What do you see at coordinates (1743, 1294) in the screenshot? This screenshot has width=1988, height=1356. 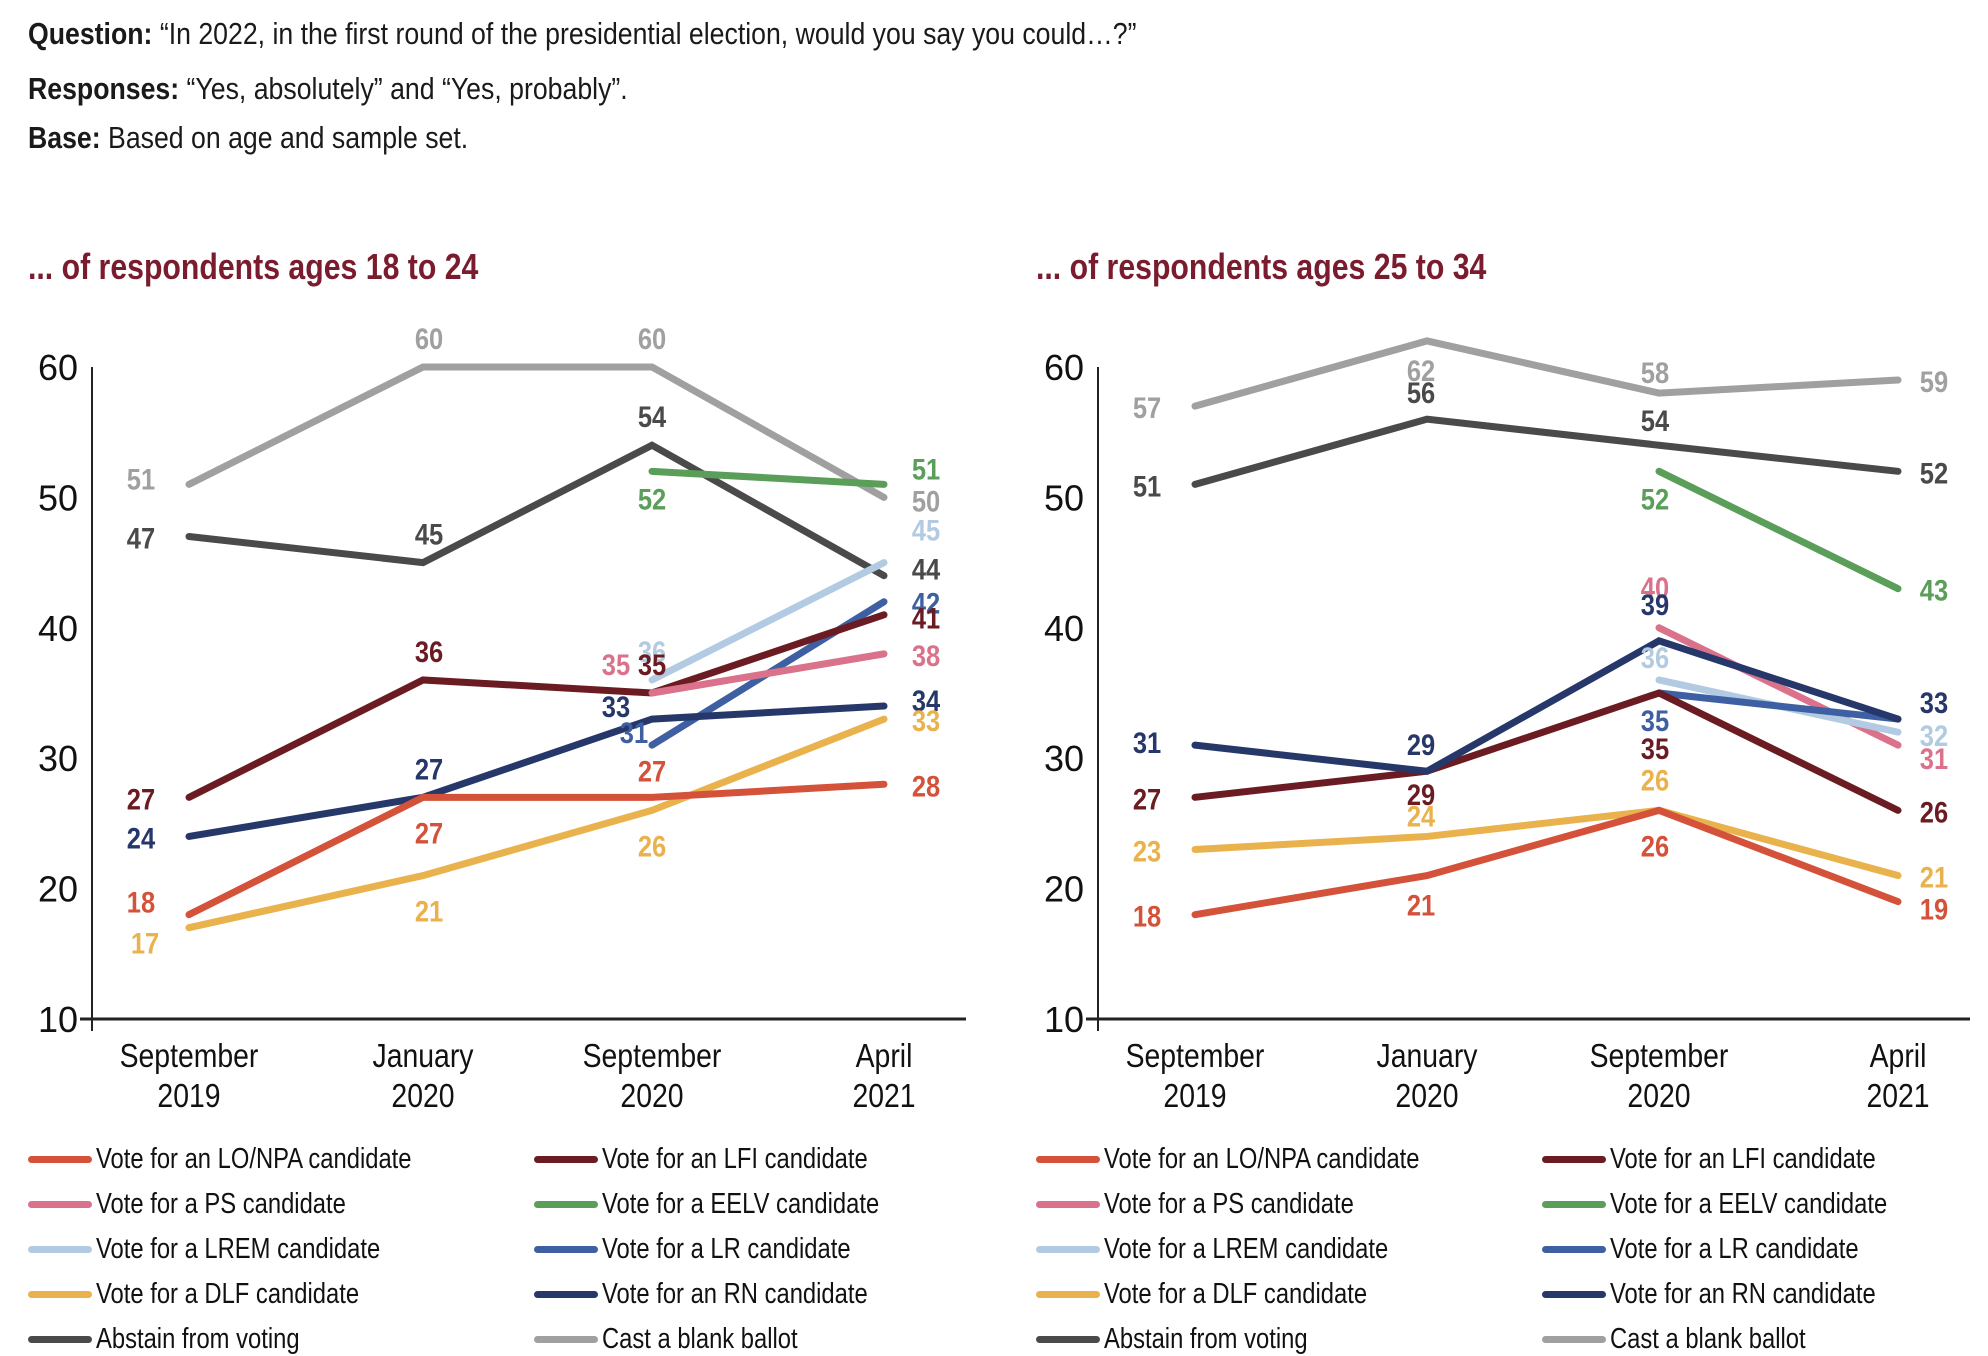 I see `legend-label: Vote for an RN candidate` at bounding box center [1743, 1294].